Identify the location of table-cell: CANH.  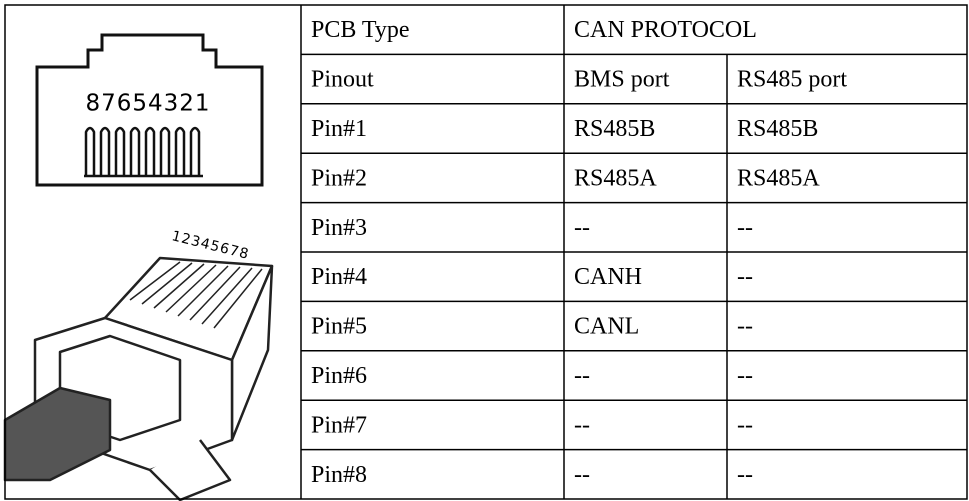
(608, 277).